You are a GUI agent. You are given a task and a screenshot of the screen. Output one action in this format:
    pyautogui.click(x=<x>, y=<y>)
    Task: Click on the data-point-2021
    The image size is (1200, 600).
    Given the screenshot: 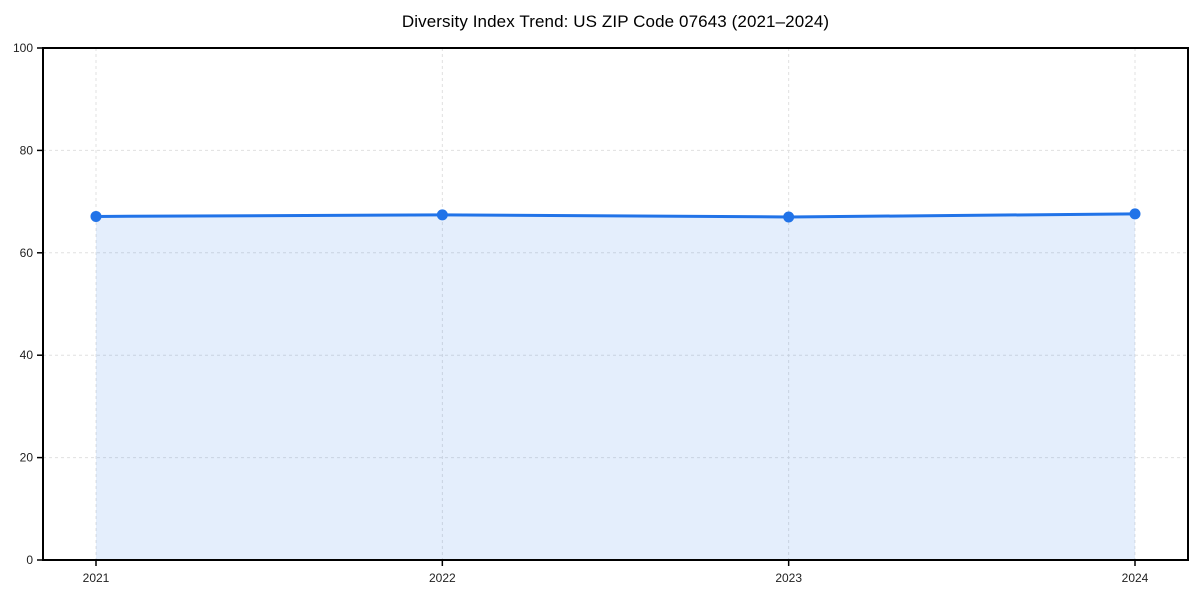 What is the action you would take?
    pyautogui.click(x=96, y=216)
    